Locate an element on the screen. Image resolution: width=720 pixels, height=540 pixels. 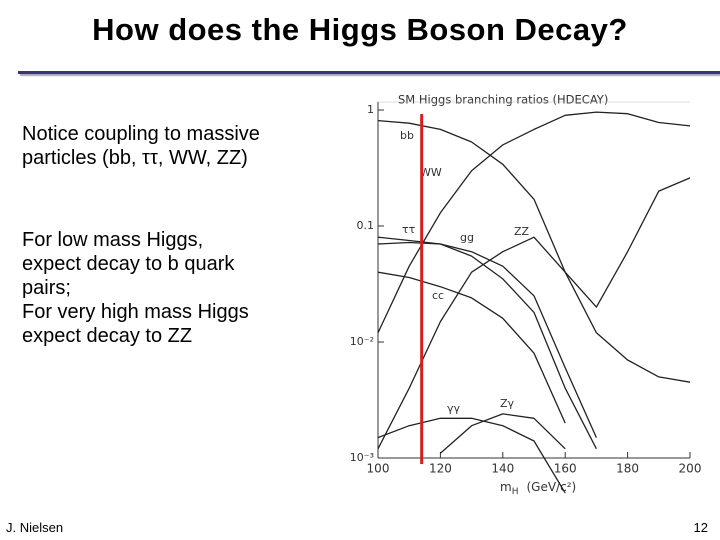
x-tick-label: 140 is located at coordinates (502, 469).